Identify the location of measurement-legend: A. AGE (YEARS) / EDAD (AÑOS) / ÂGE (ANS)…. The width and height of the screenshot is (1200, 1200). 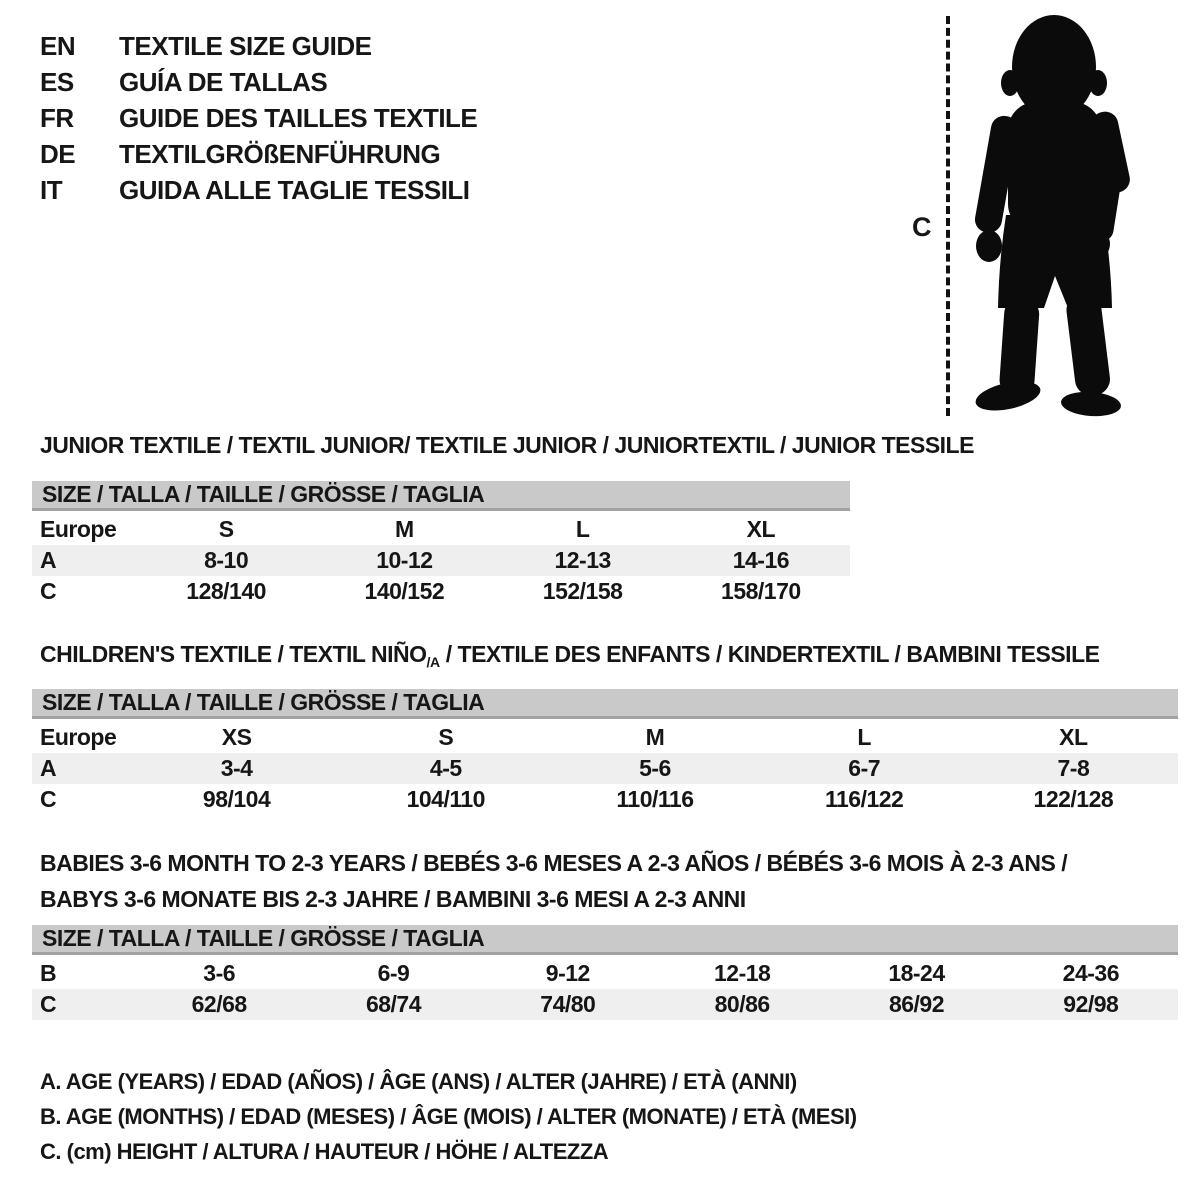
(448, 1116).